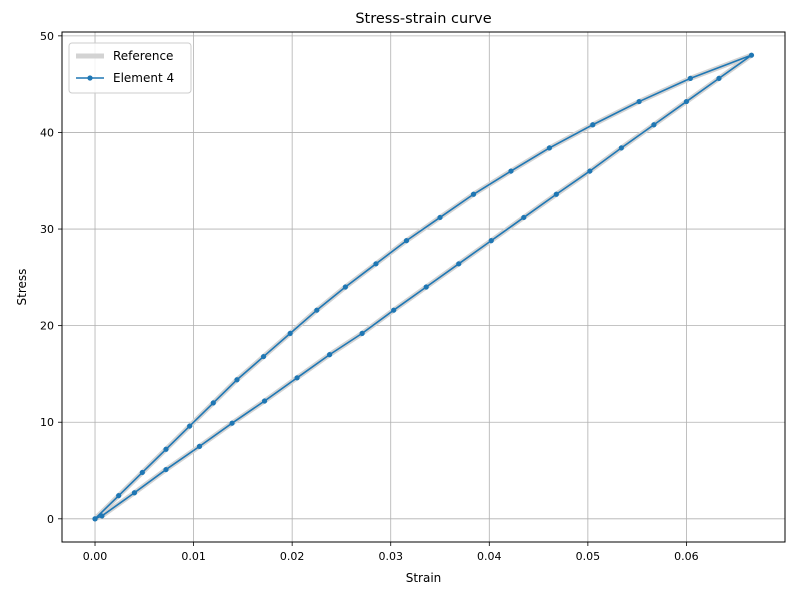 The image size is (800, 604). What do you see at coordinates (686, 556) in the screenshot?
I see `x-tick-label: 0.06` at bounding box center [686, 556].